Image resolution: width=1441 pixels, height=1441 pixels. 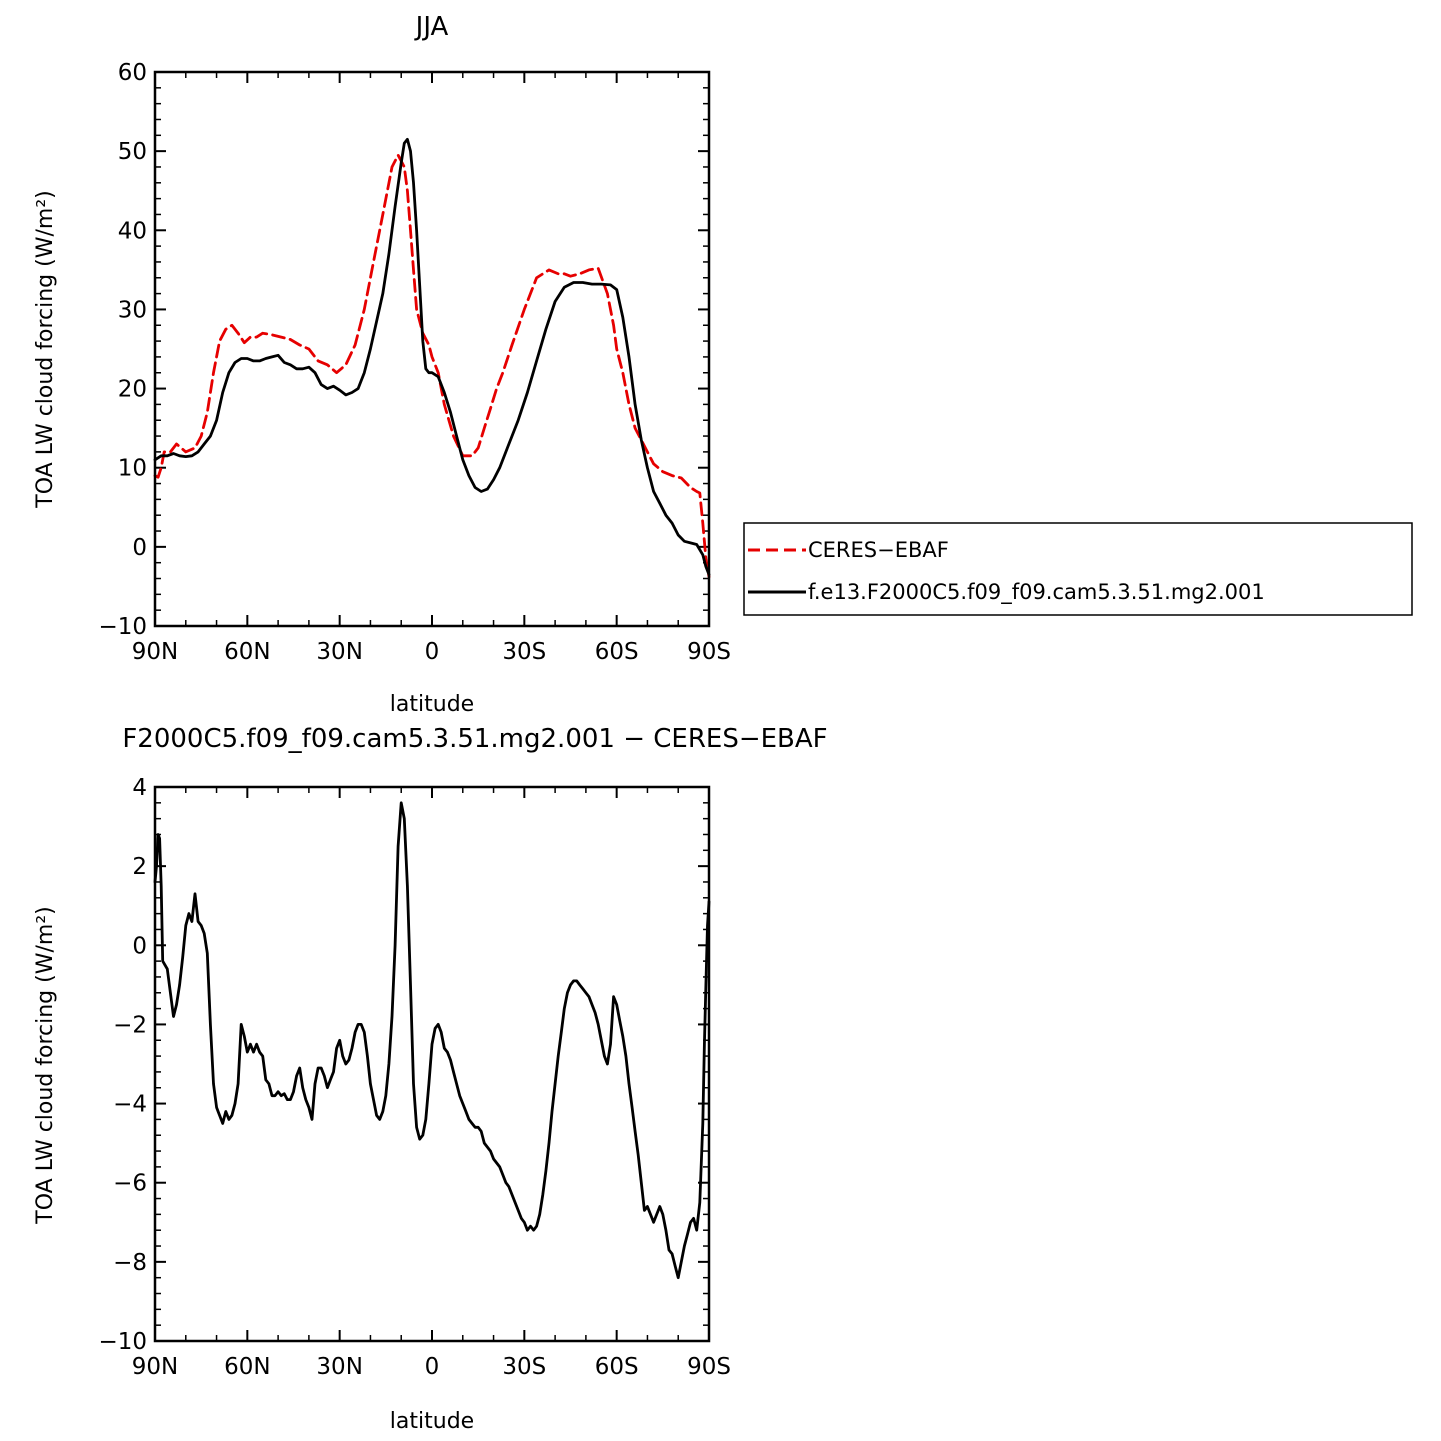 What do you see at coordinates (524, 1367) in the screenshot?
I see `bottom-panel-x-tick-label: 30S` at bounding box center [524, 1367].